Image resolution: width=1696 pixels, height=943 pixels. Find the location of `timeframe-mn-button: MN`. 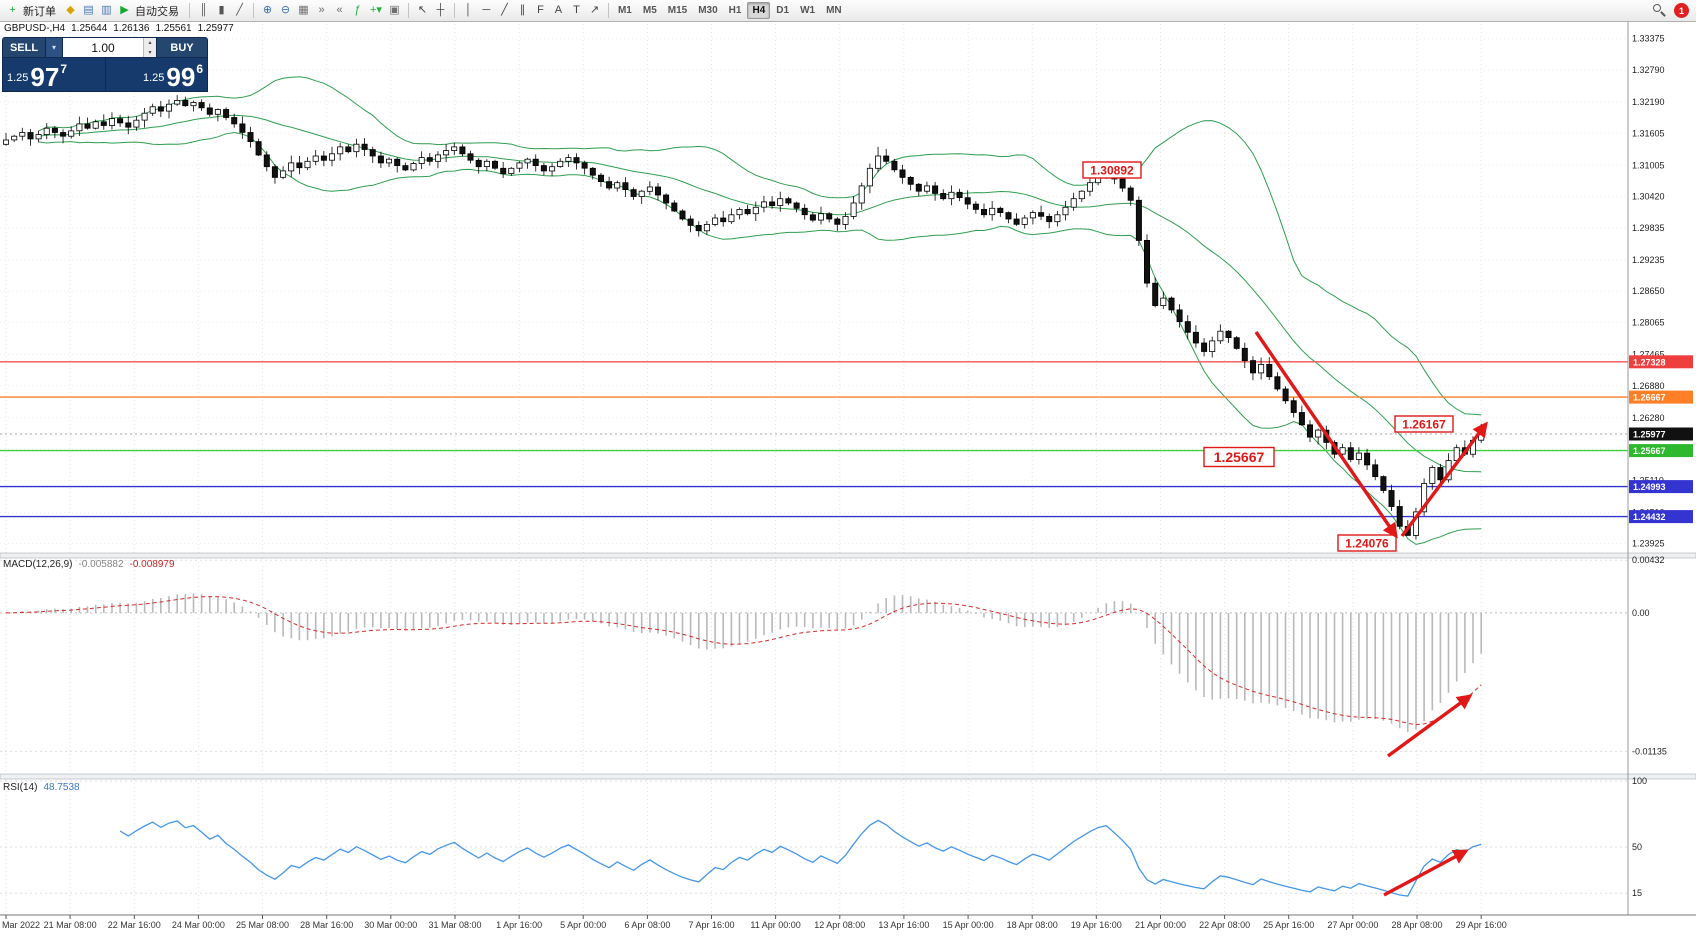

timeframe-mn-button: MN is located at coordinates (834, 10).